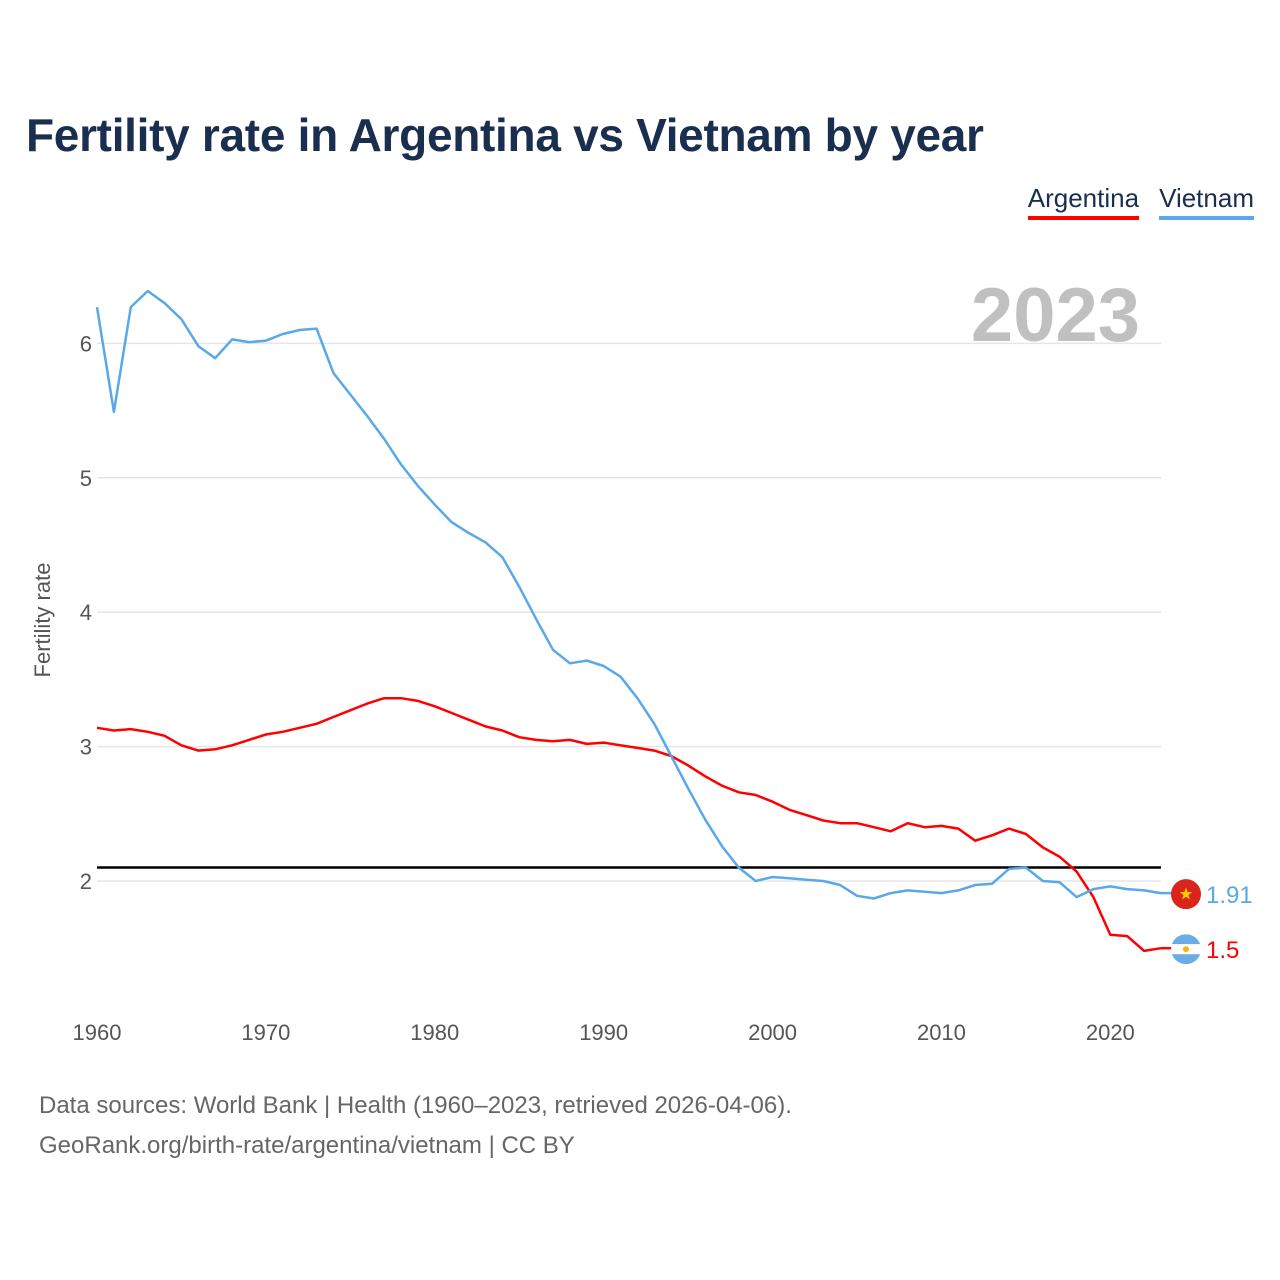 This screenshot has width=1280, height=1280. I want to click on x-tick-label: 1990, so click(603, 1032).